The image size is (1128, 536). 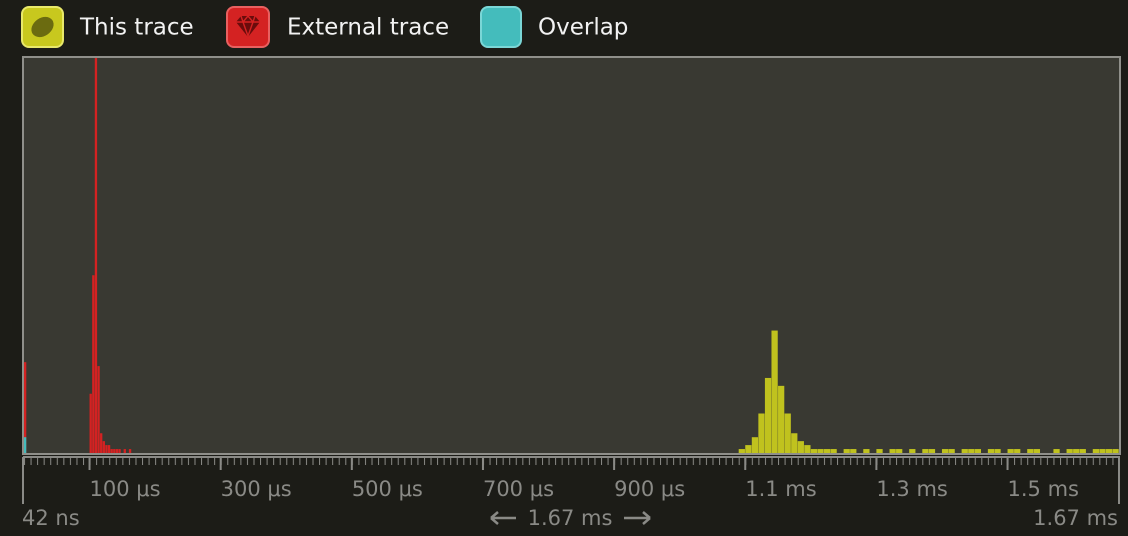 I want to click on gem-icon, so click(x=248, y=26).